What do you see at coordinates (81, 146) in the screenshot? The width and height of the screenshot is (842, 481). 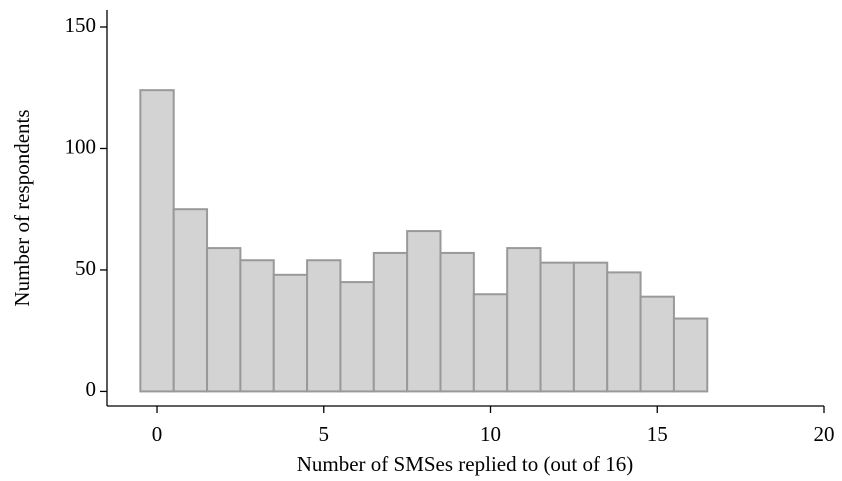 I see `y-tick-label: 100` at bounding box center [81, 146].